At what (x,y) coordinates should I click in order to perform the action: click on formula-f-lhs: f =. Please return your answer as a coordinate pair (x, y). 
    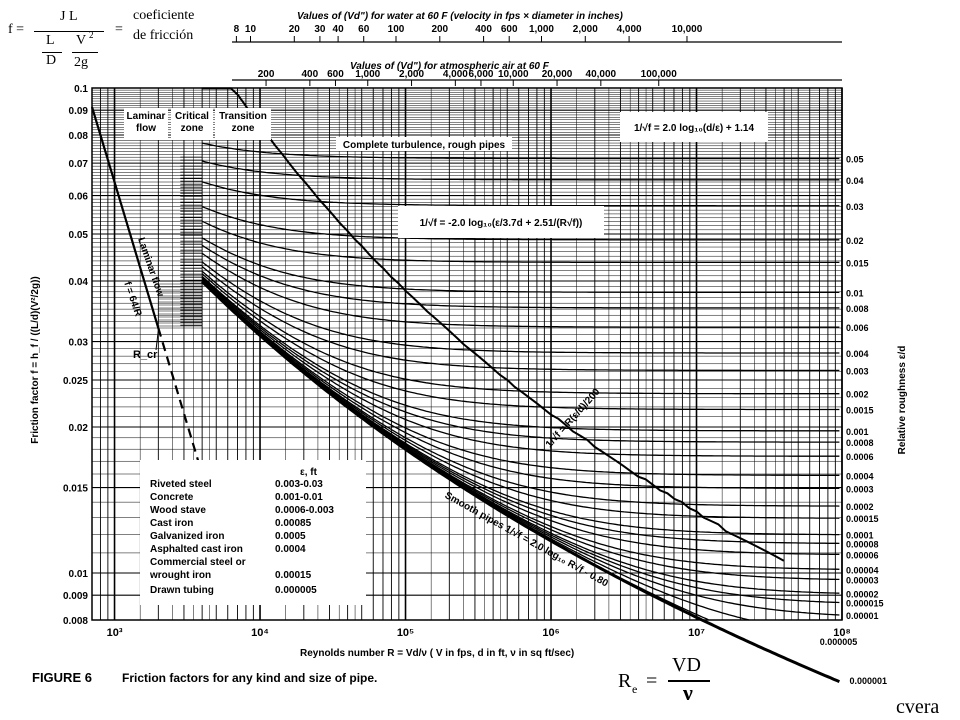
    Looking at the image, I should click on (16, 29).